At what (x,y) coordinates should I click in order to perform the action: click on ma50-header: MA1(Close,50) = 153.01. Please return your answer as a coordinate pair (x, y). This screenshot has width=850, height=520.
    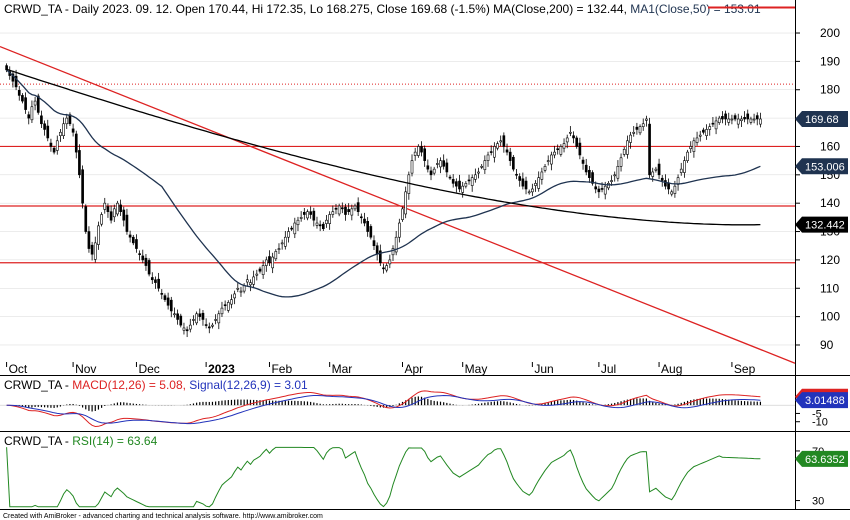
    Looking at the image, I should click on (695, 9).